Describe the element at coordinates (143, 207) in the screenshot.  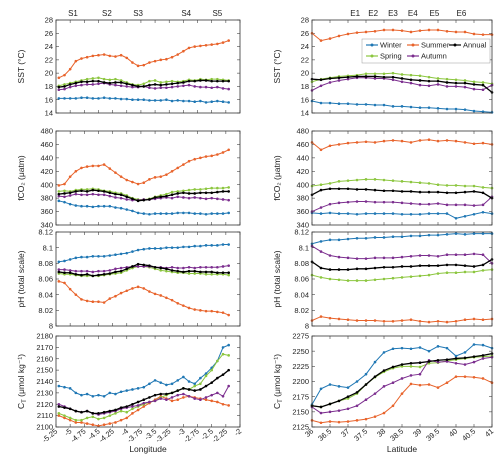
I see `series-line-winter` at that location.